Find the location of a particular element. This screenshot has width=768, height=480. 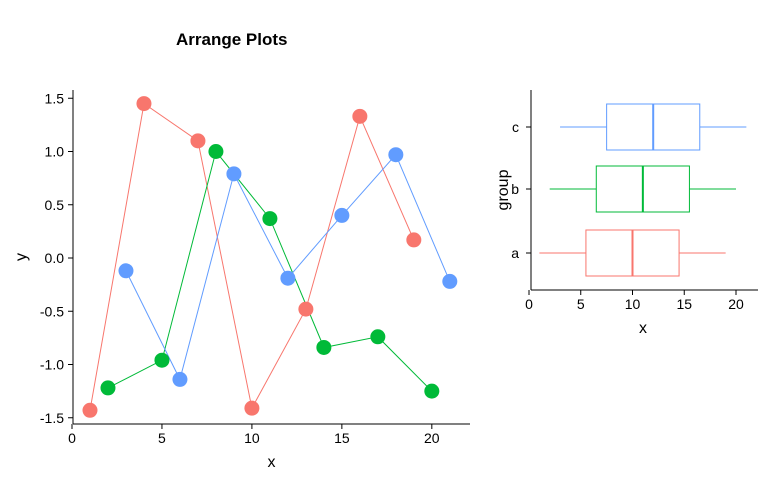

box-a is located at coordinates (632, 253).